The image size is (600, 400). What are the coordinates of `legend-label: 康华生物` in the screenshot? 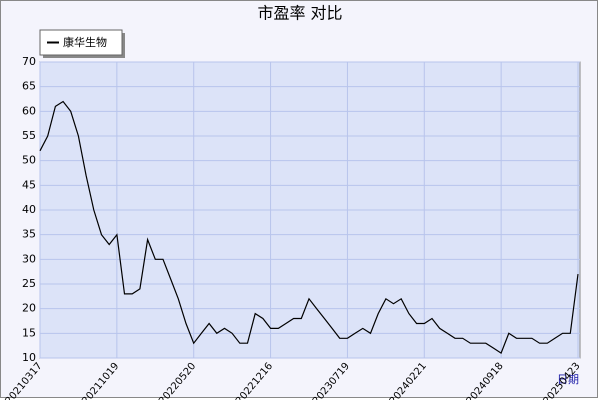 It's located at (85, 42).